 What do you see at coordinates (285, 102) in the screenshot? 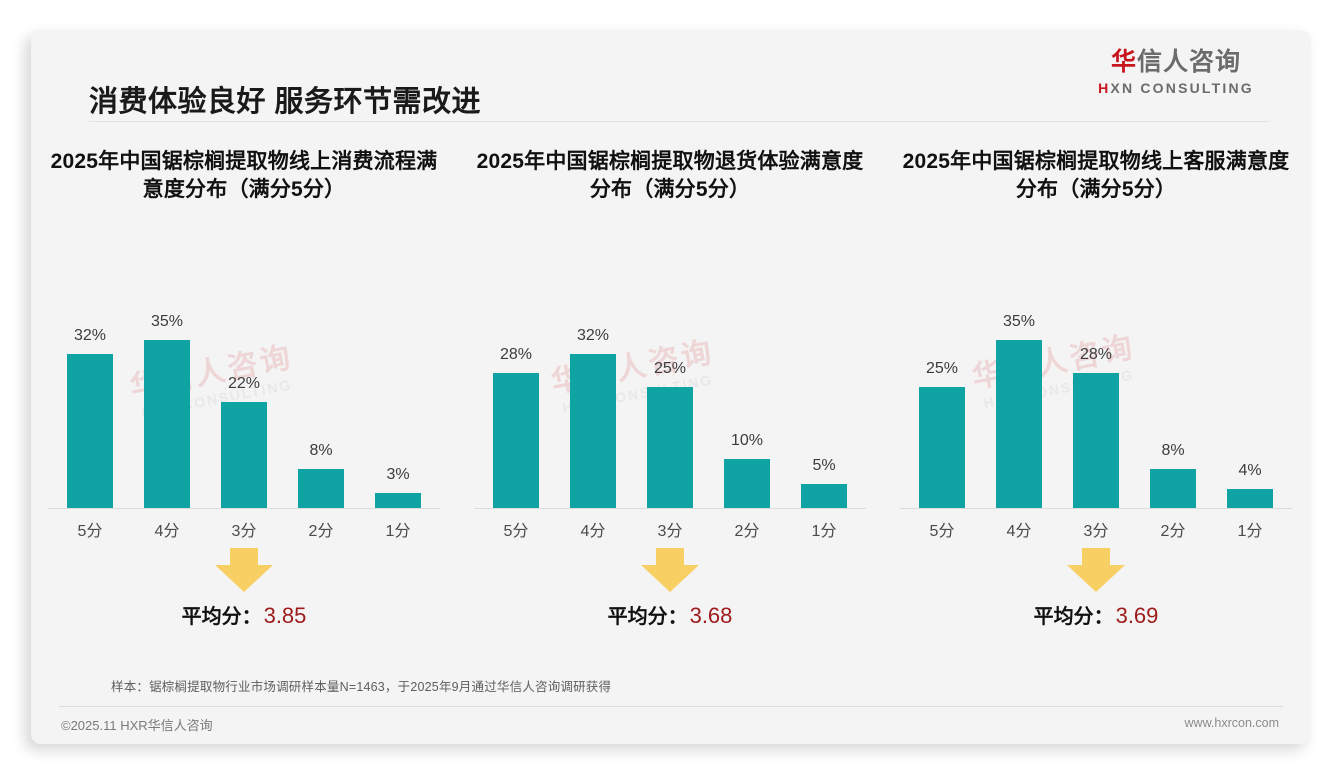
I see `page-title: 消费体验良好 服务环节需改进` at bounding box center [285, 102].